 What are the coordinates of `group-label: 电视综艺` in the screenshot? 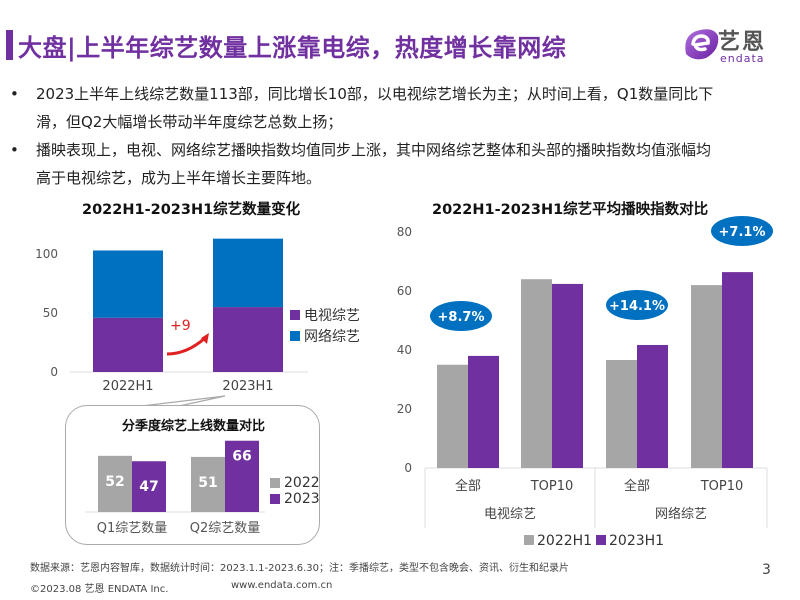 It's located at (510, 514).